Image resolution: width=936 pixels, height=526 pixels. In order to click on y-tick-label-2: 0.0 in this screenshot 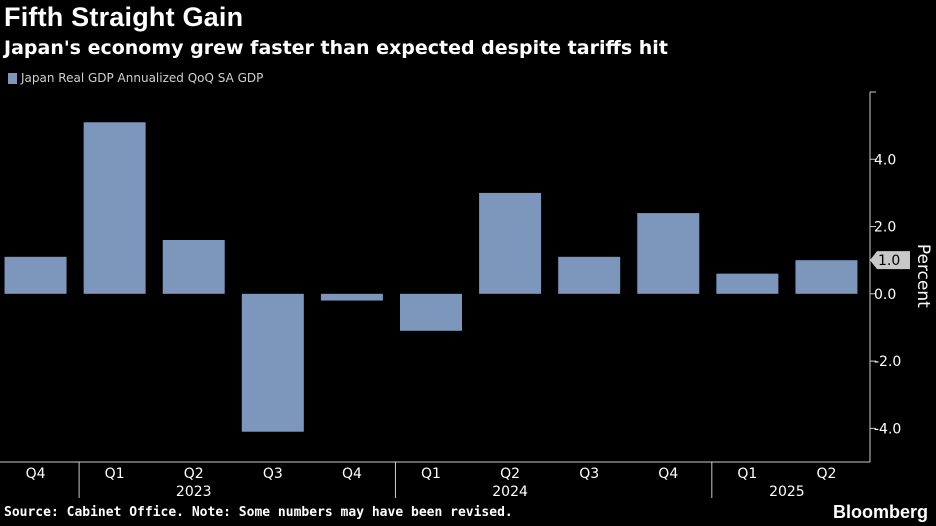, I will do `click(885, 295)`.